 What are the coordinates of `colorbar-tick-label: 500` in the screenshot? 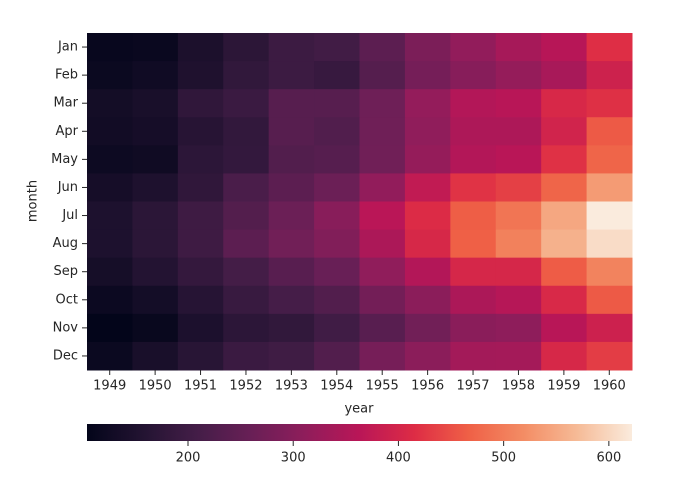 It's located at (503, 458).